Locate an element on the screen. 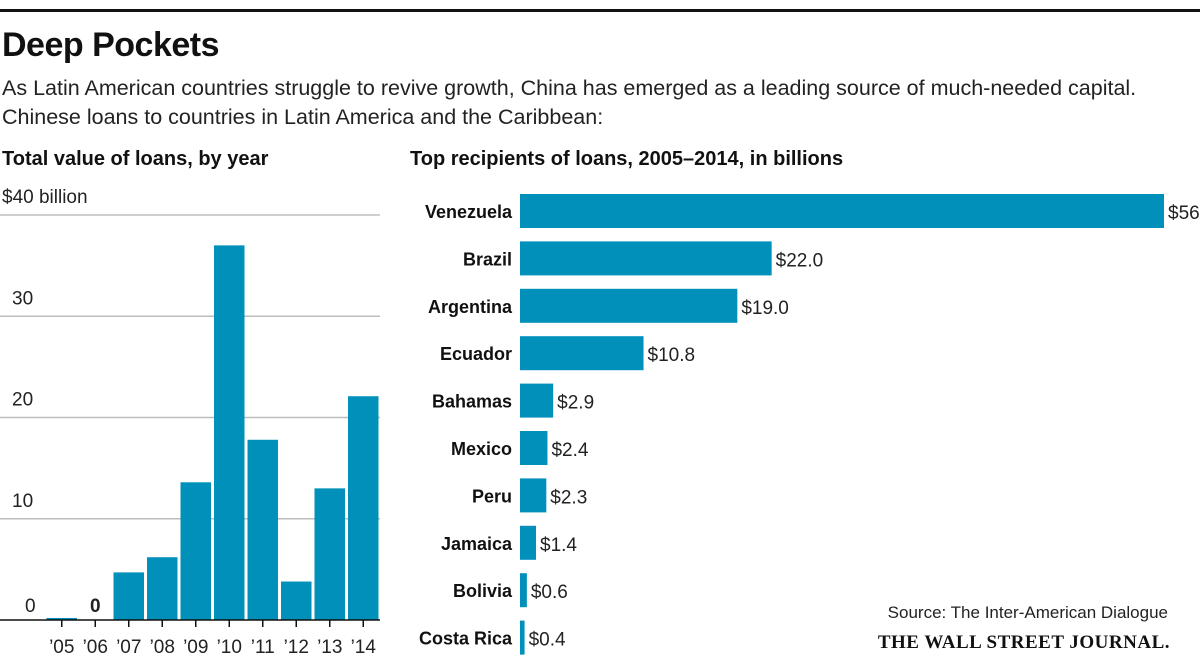 Image resolution: width=1200 pixels, height=660 pixels. x-tick-label: ’08 is located at coordinates (162, 647).